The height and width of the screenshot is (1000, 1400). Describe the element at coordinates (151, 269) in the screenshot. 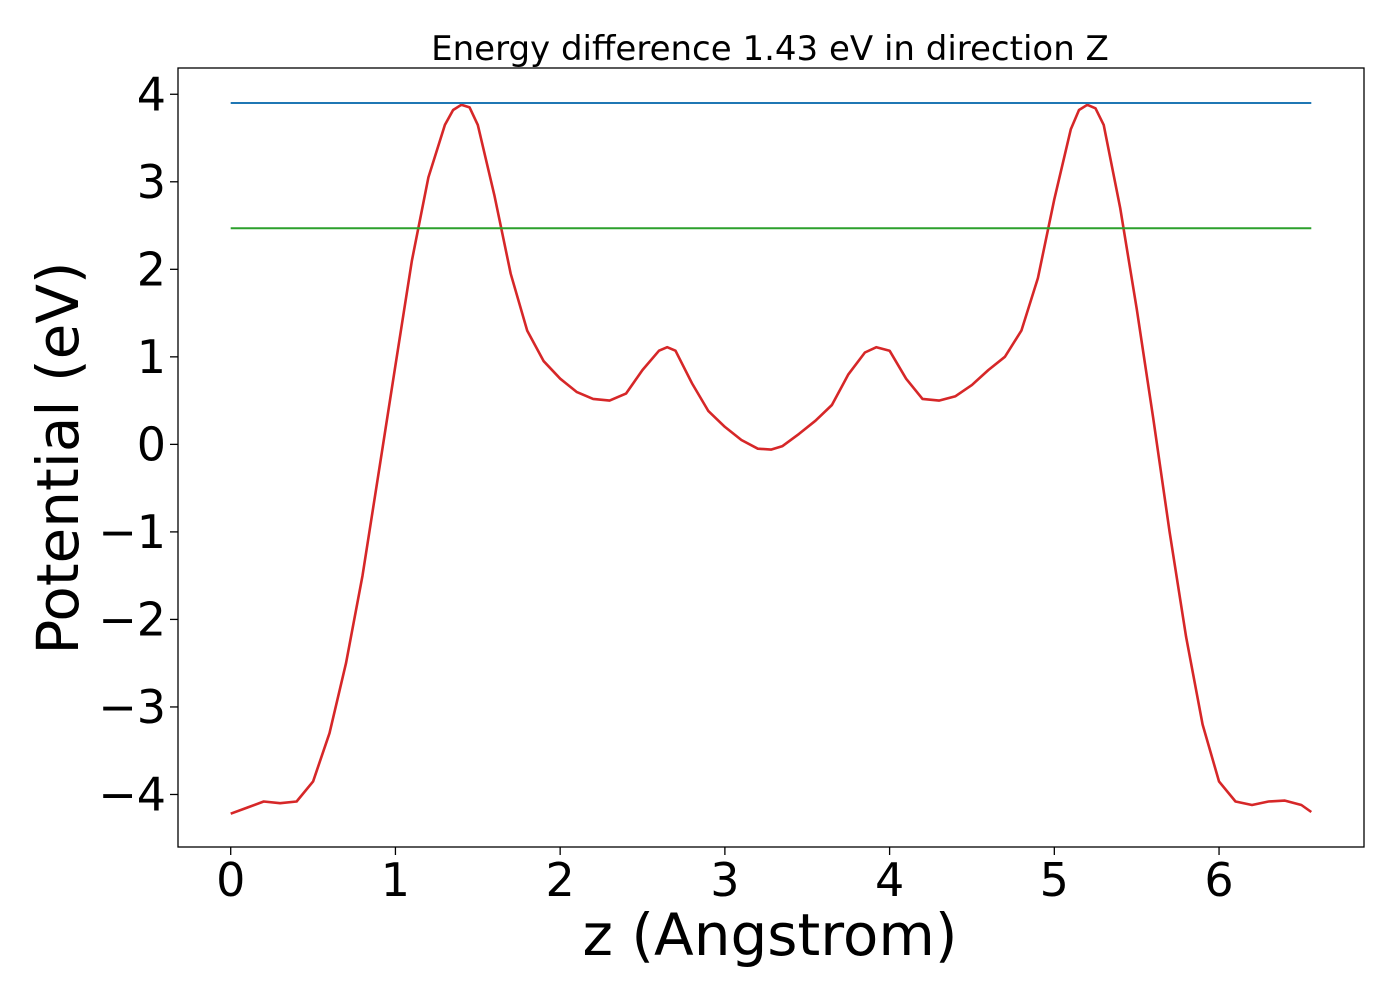

I see `y-tick-label: 2` at that location.